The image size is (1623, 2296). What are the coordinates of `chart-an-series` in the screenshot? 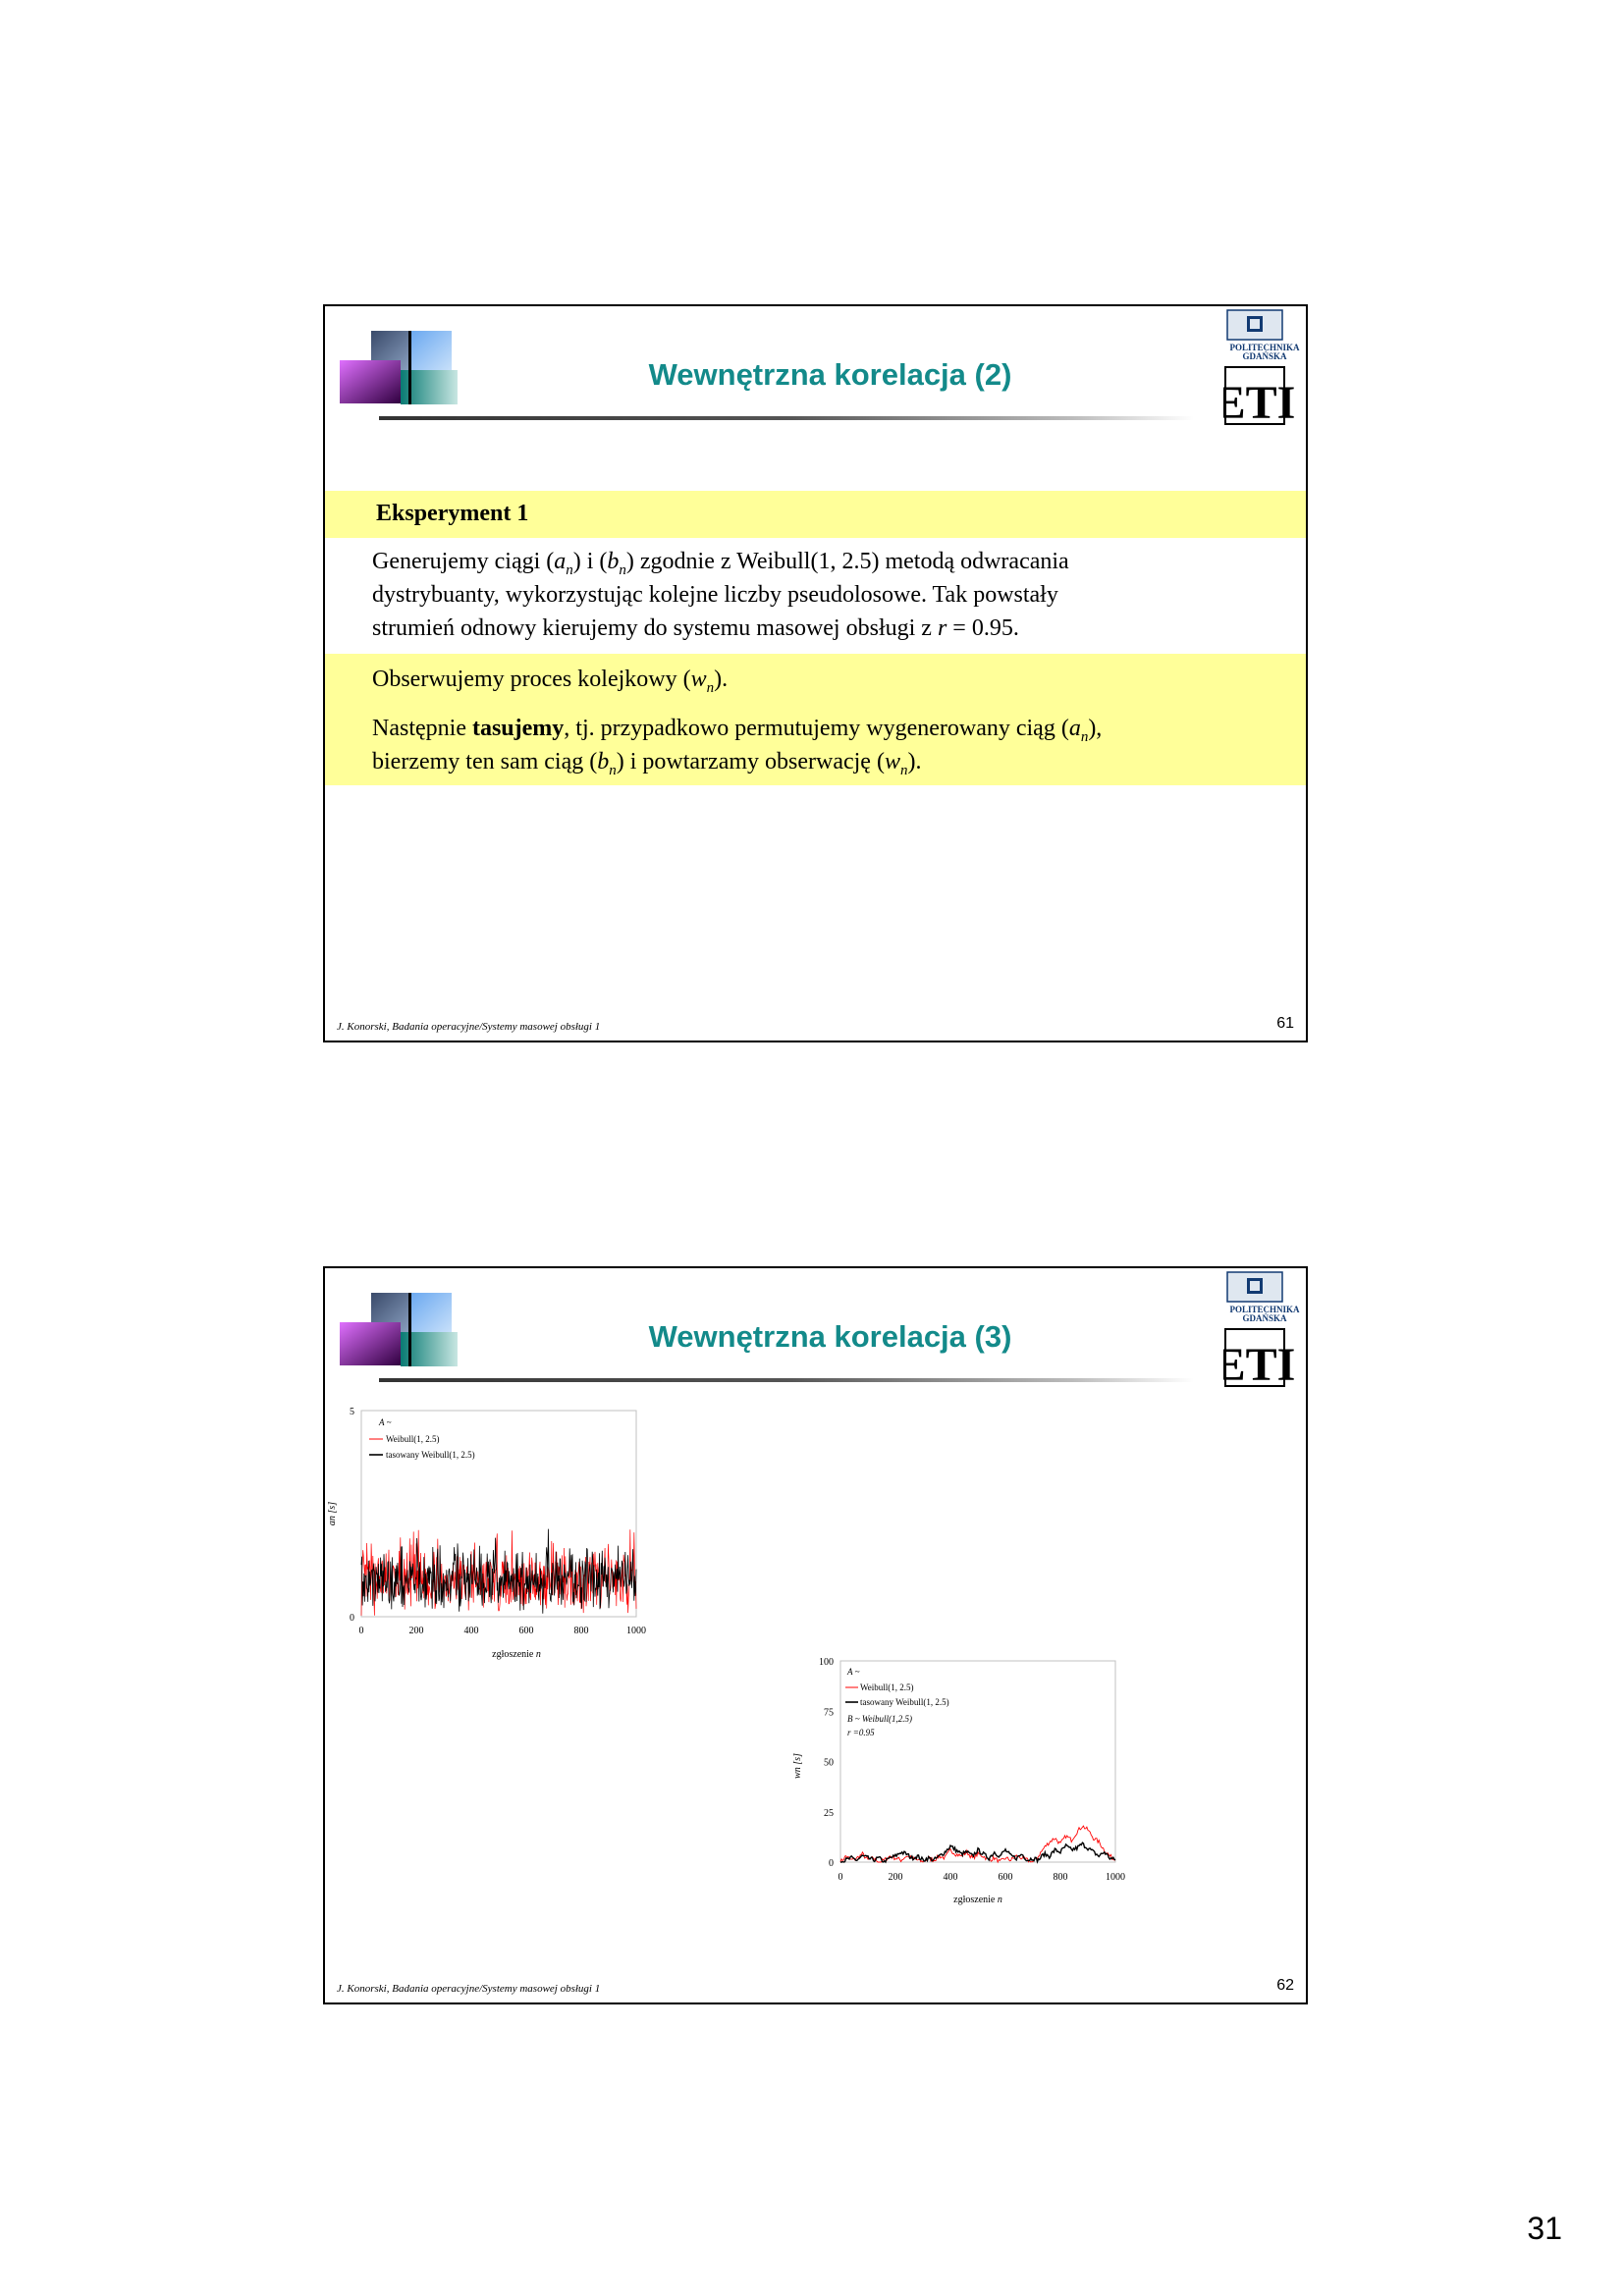 It's located at (498, 1572).